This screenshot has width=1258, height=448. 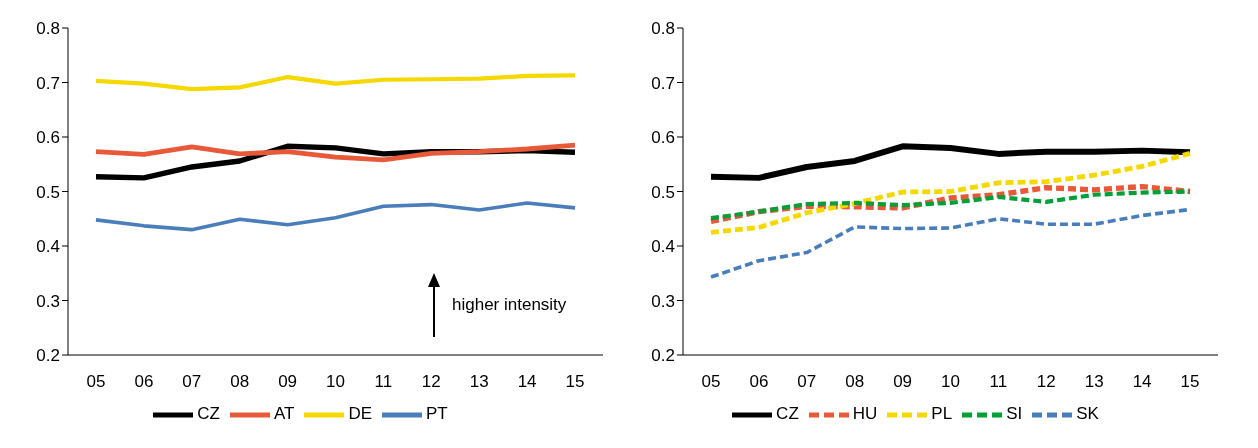 What do you see at coordinates (1087, 414) in the screenshot?
I see `legend-label: SK` at bounding box center [1087, 414].